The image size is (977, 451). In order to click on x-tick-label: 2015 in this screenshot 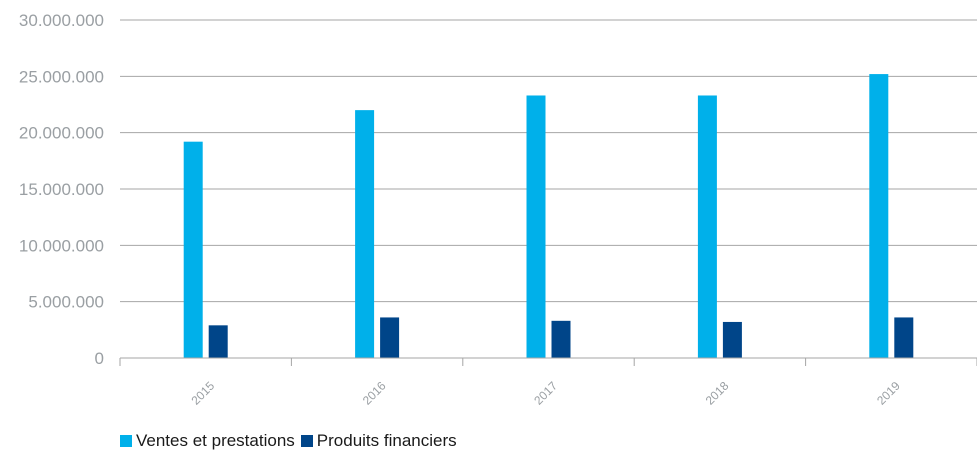, I will do `click(202, 393)`.